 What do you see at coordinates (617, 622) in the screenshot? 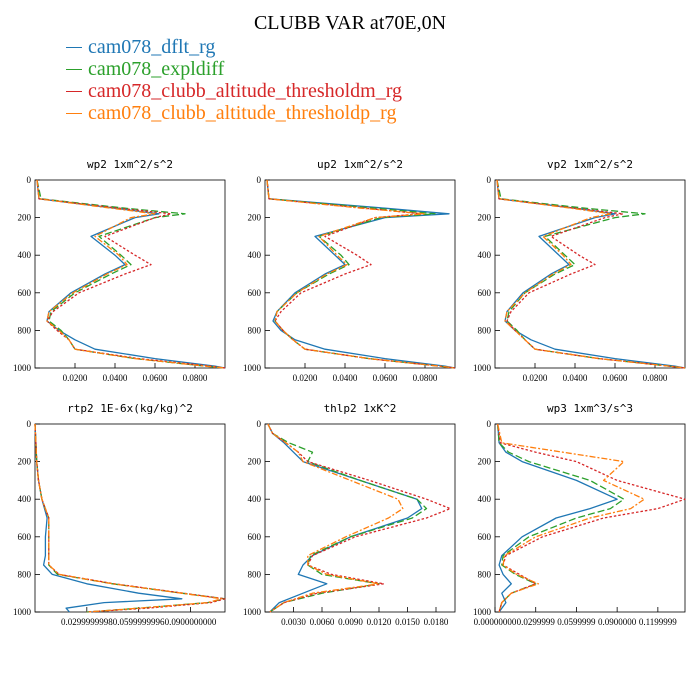
I see `x-tick-label: 0.0900000` at bounding box center [617, 622].